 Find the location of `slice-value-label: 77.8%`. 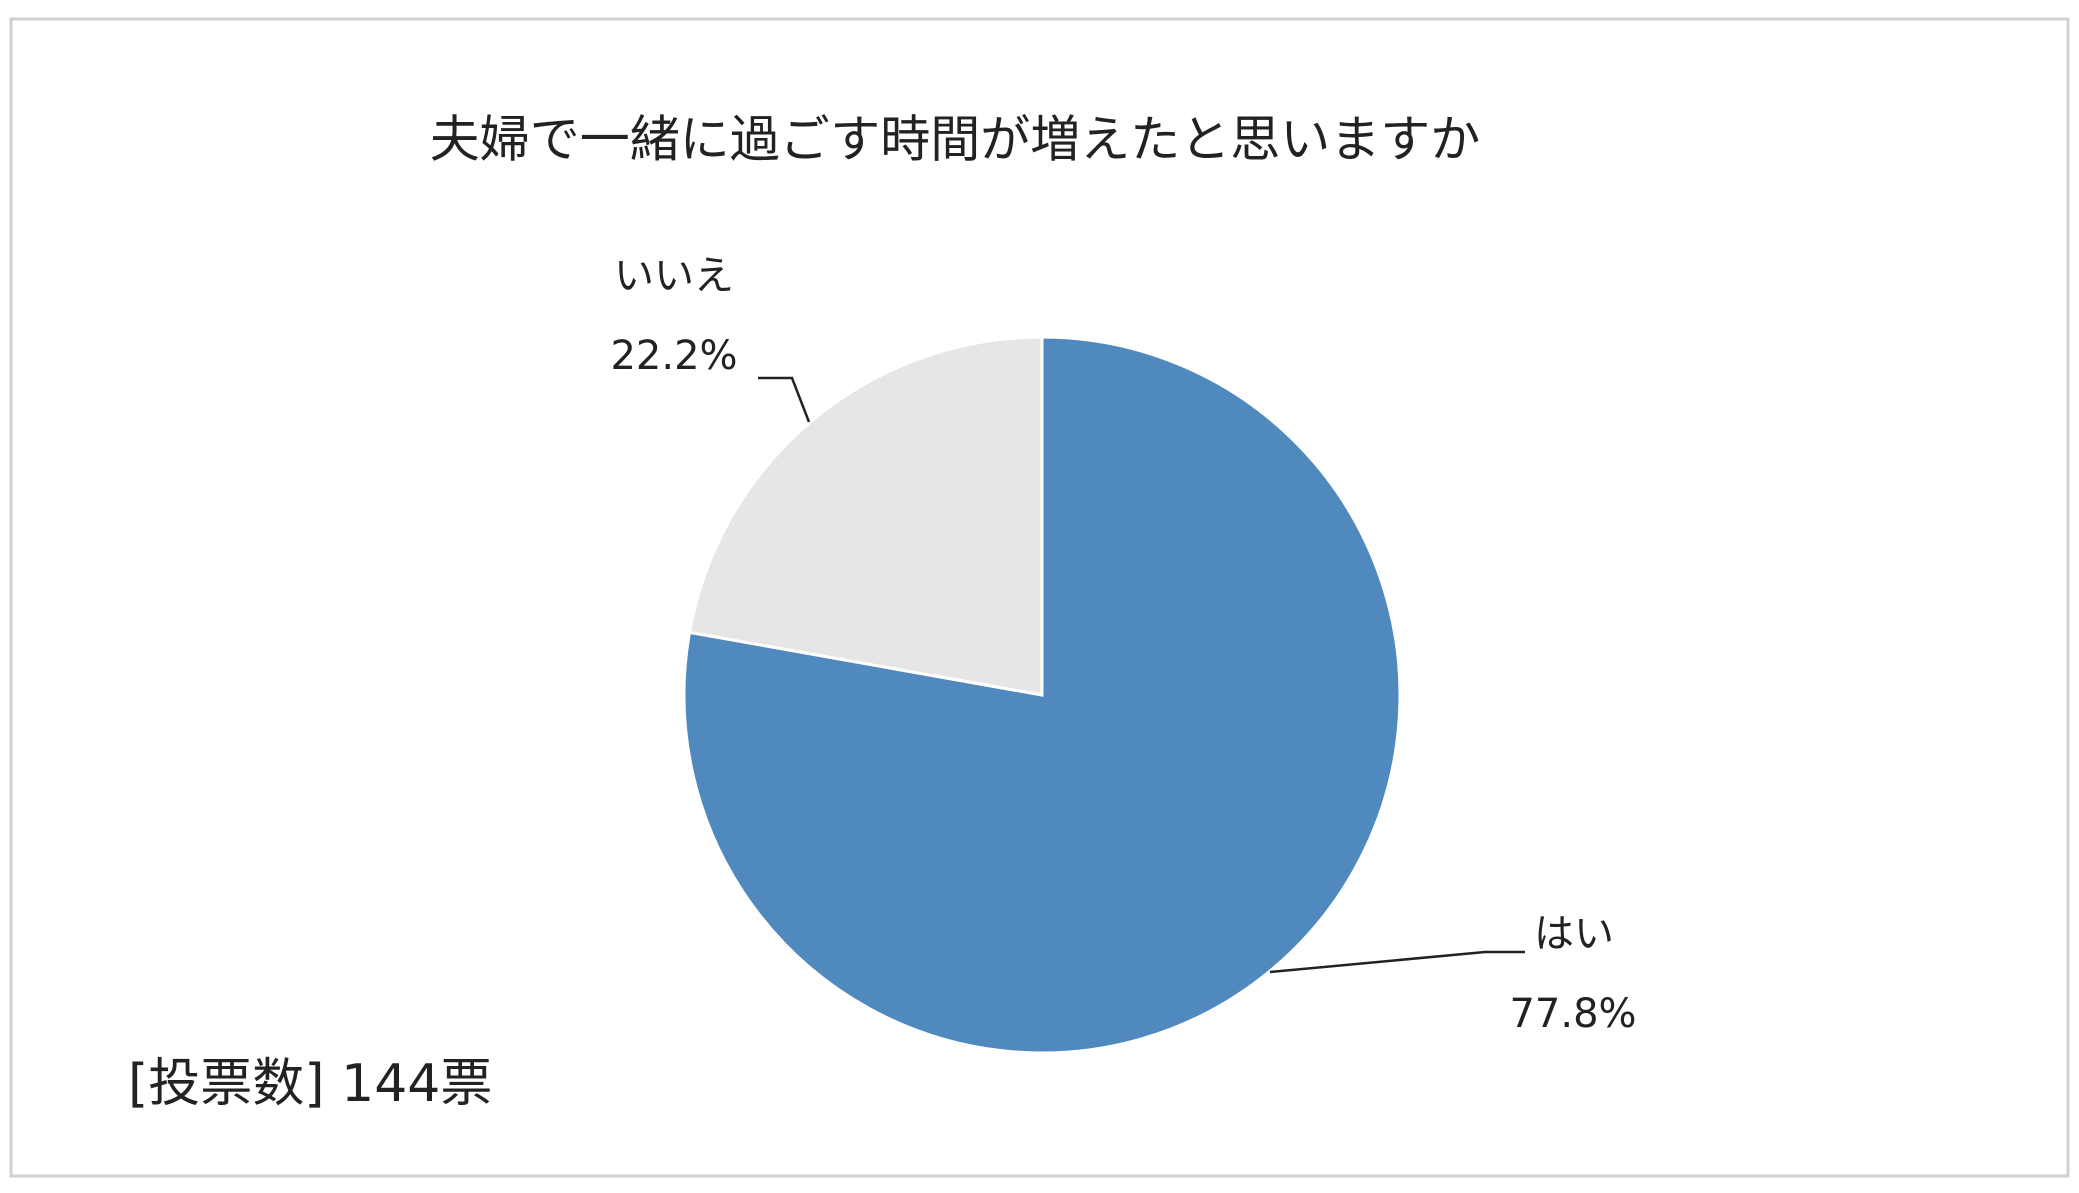

slice-value-label: 77.8% is located at coordinates (1572, 1014).